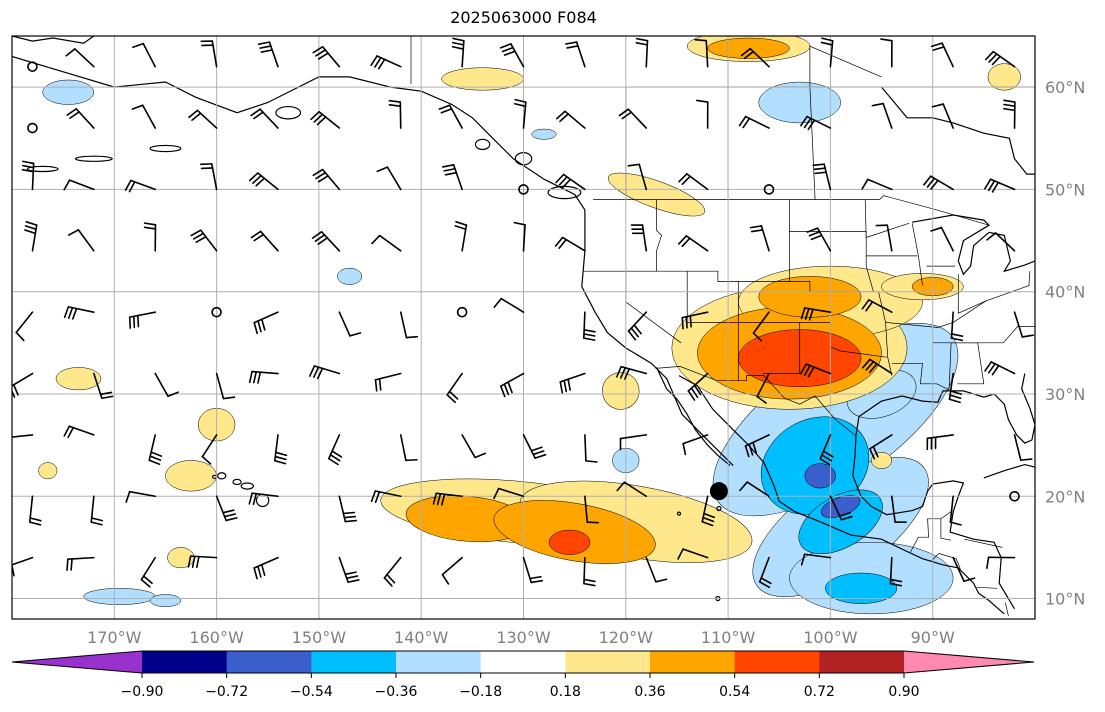  Describe the element at coordinates (114, 637) in the screenshot. I see `longitude-label: 170°W` at that location.